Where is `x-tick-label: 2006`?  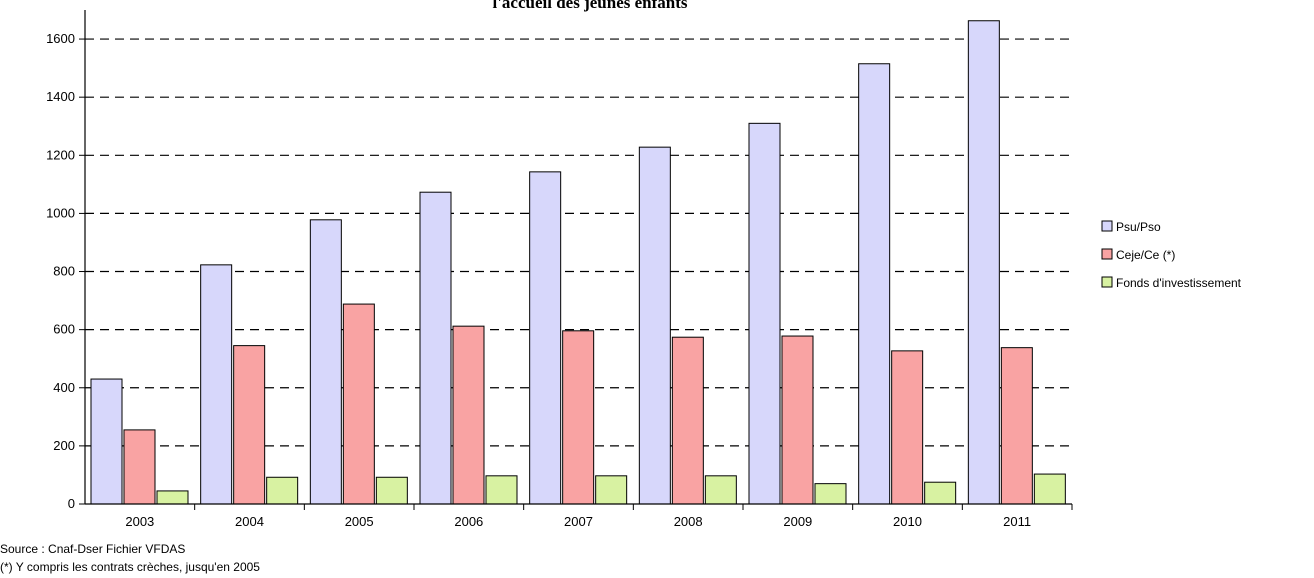
x-tick-label: 2006 is located at coordinates (468, 521).